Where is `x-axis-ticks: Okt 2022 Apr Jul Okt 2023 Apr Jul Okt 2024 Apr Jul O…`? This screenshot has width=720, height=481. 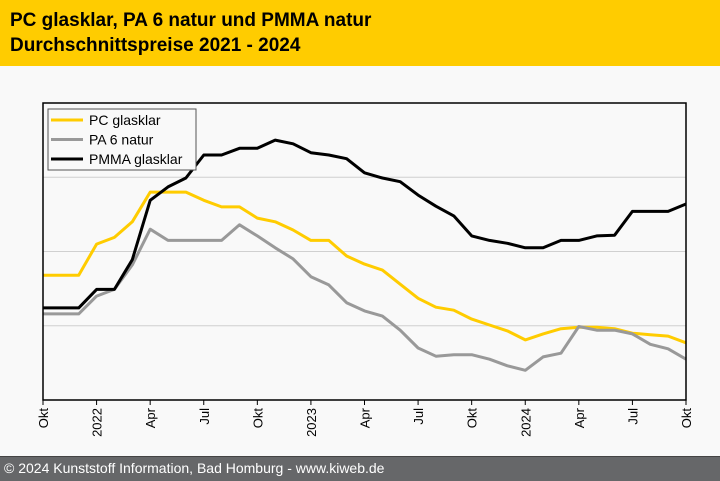
x-axis-ticks: Okt 2022 Apr Jul Okt 2023 Apr Jul Okt 2024 Apr Jul O… is located at coordinates (365, 418).